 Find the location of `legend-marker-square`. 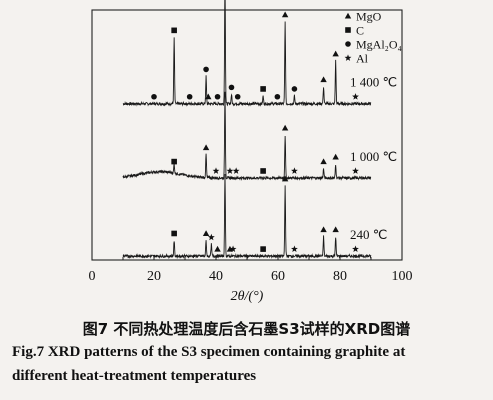

legend-marker-square is located at coordinates (348, 30).